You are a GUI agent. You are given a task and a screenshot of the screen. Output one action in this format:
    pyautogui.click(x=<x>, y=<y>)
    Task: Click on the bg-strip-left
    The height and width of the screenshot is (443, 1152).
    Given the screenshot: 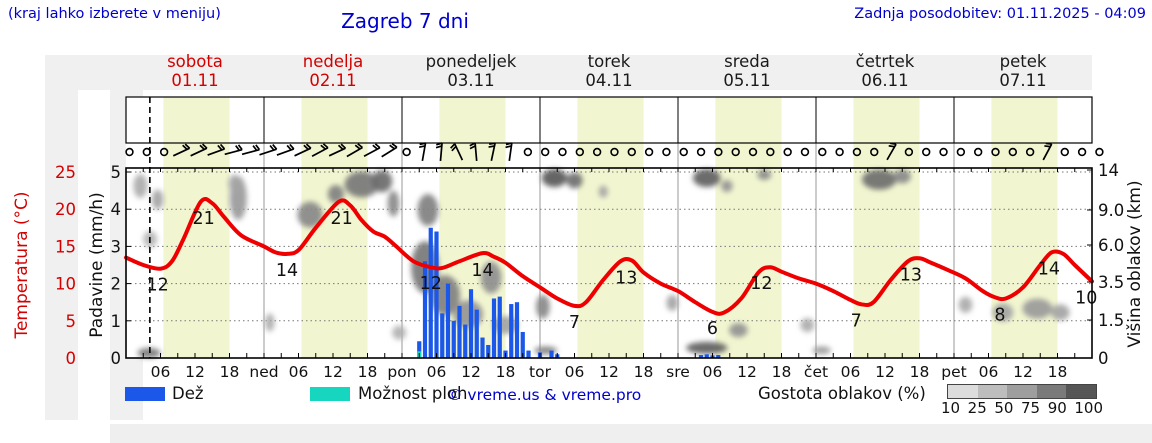 What is the action you would take?
    pyautogui.click(x=61, y=237)
    